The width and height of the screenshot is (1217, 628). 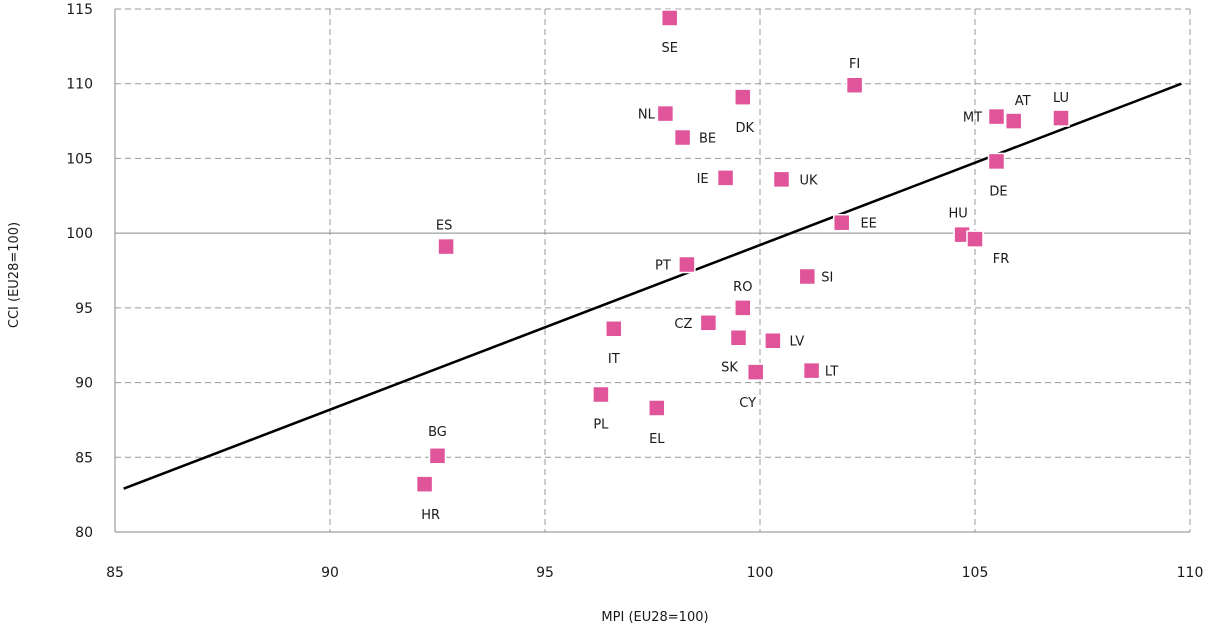 I want to click on point-label-lu: LU, so click(x=1061, y=98).